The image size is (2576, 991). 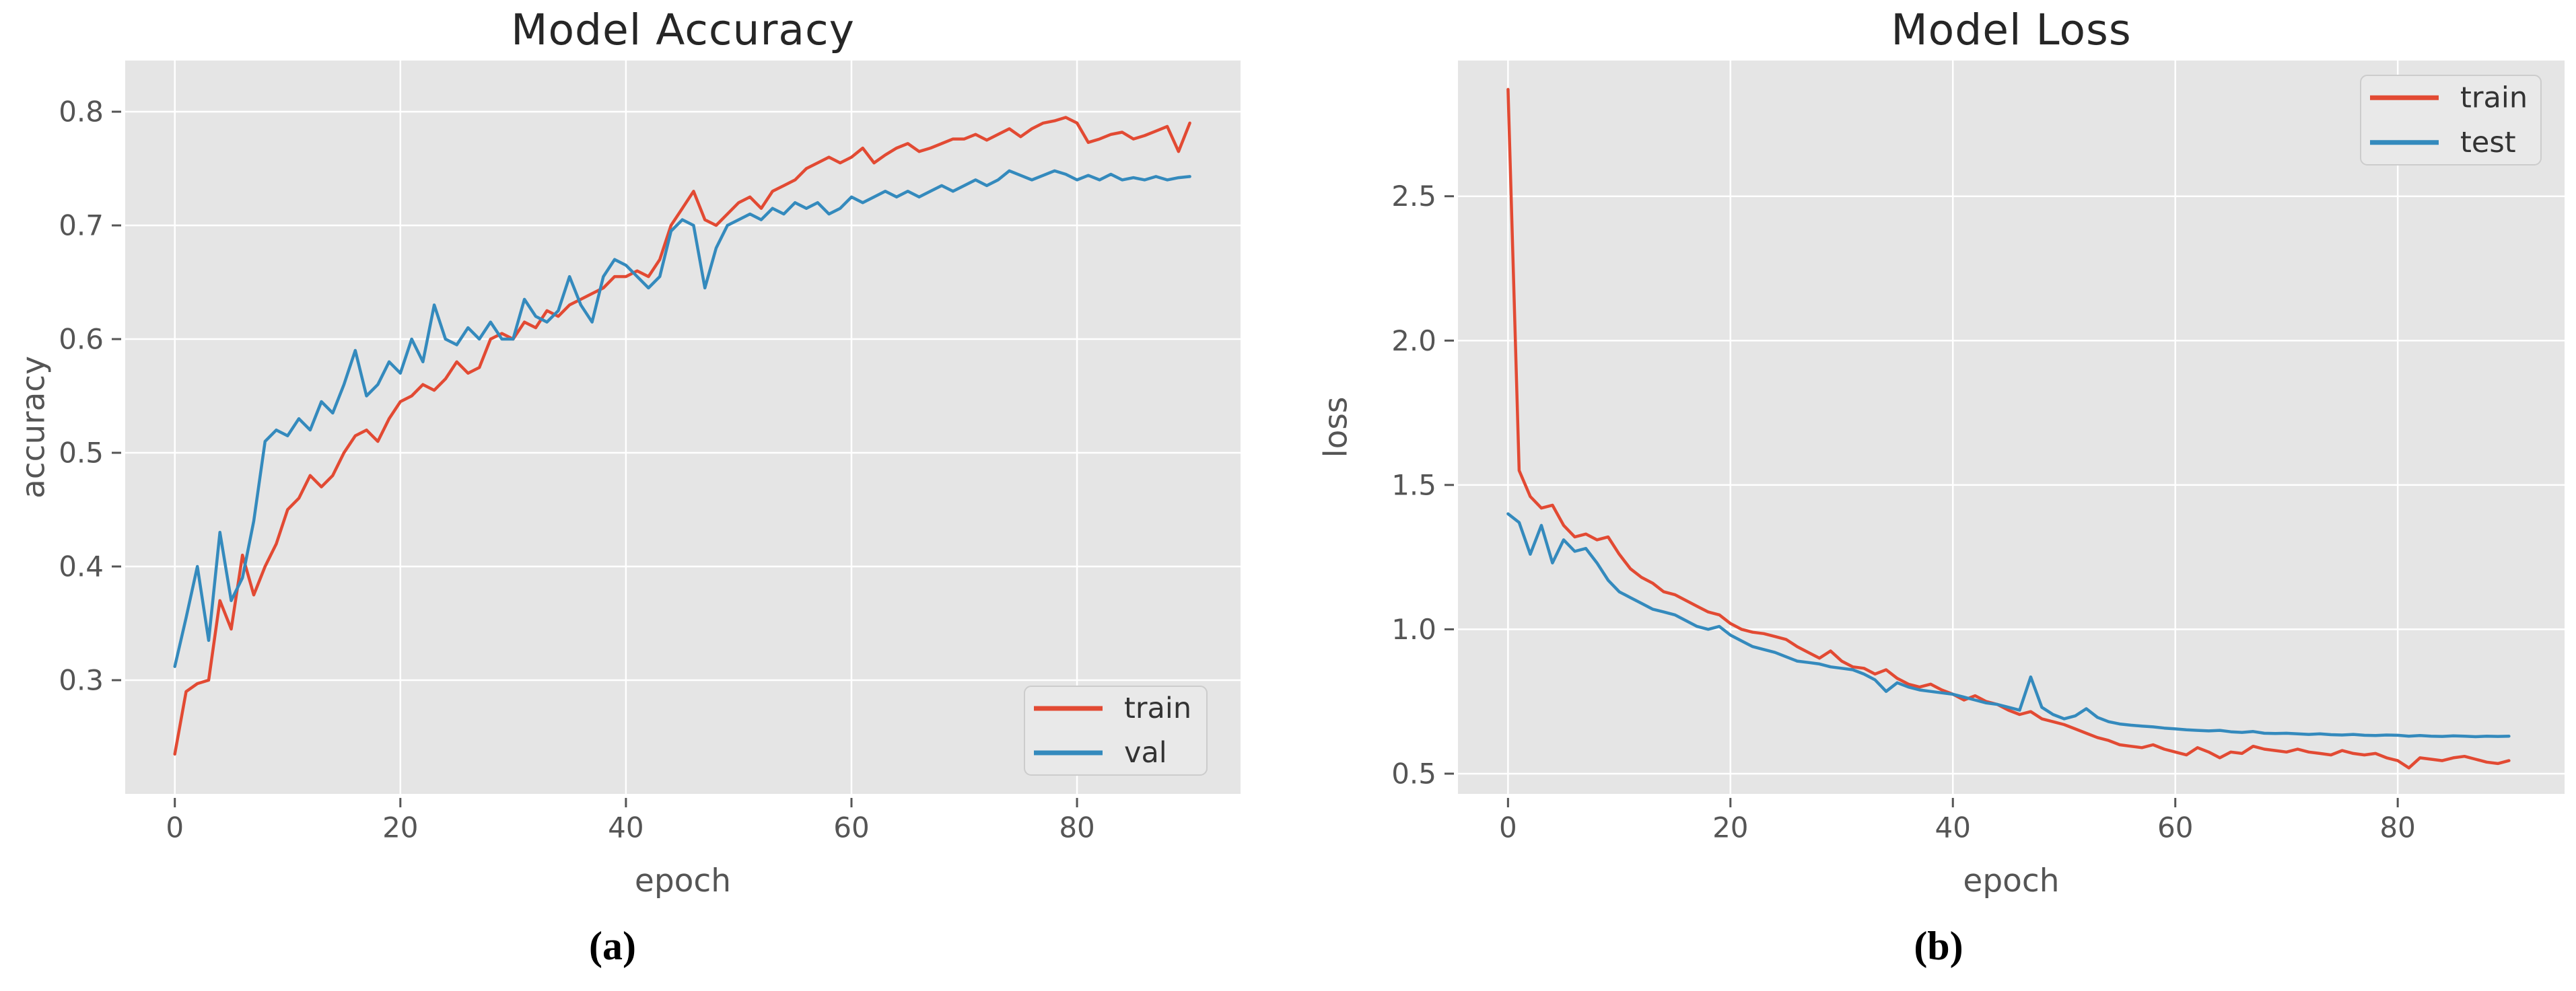 What do you see at coordinates (1413, 196) in the screenshot?
I see `y-tick-label: 2.5` at bounding box center [1413, 196].